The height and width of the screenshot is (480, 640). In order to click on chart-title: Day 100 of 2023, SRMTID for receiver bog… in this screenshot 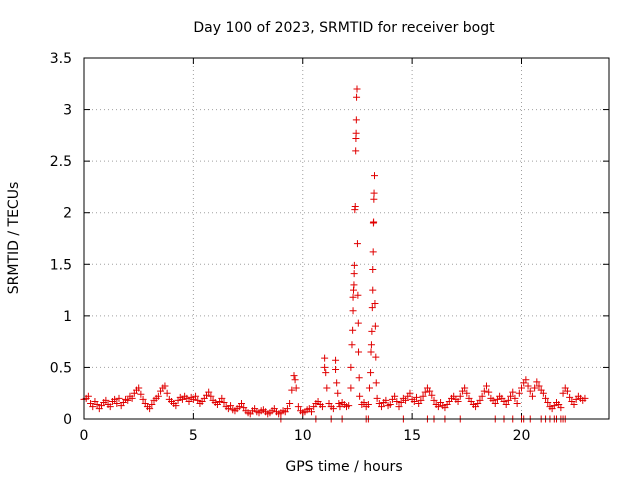, I will do `click(344, 28)`.